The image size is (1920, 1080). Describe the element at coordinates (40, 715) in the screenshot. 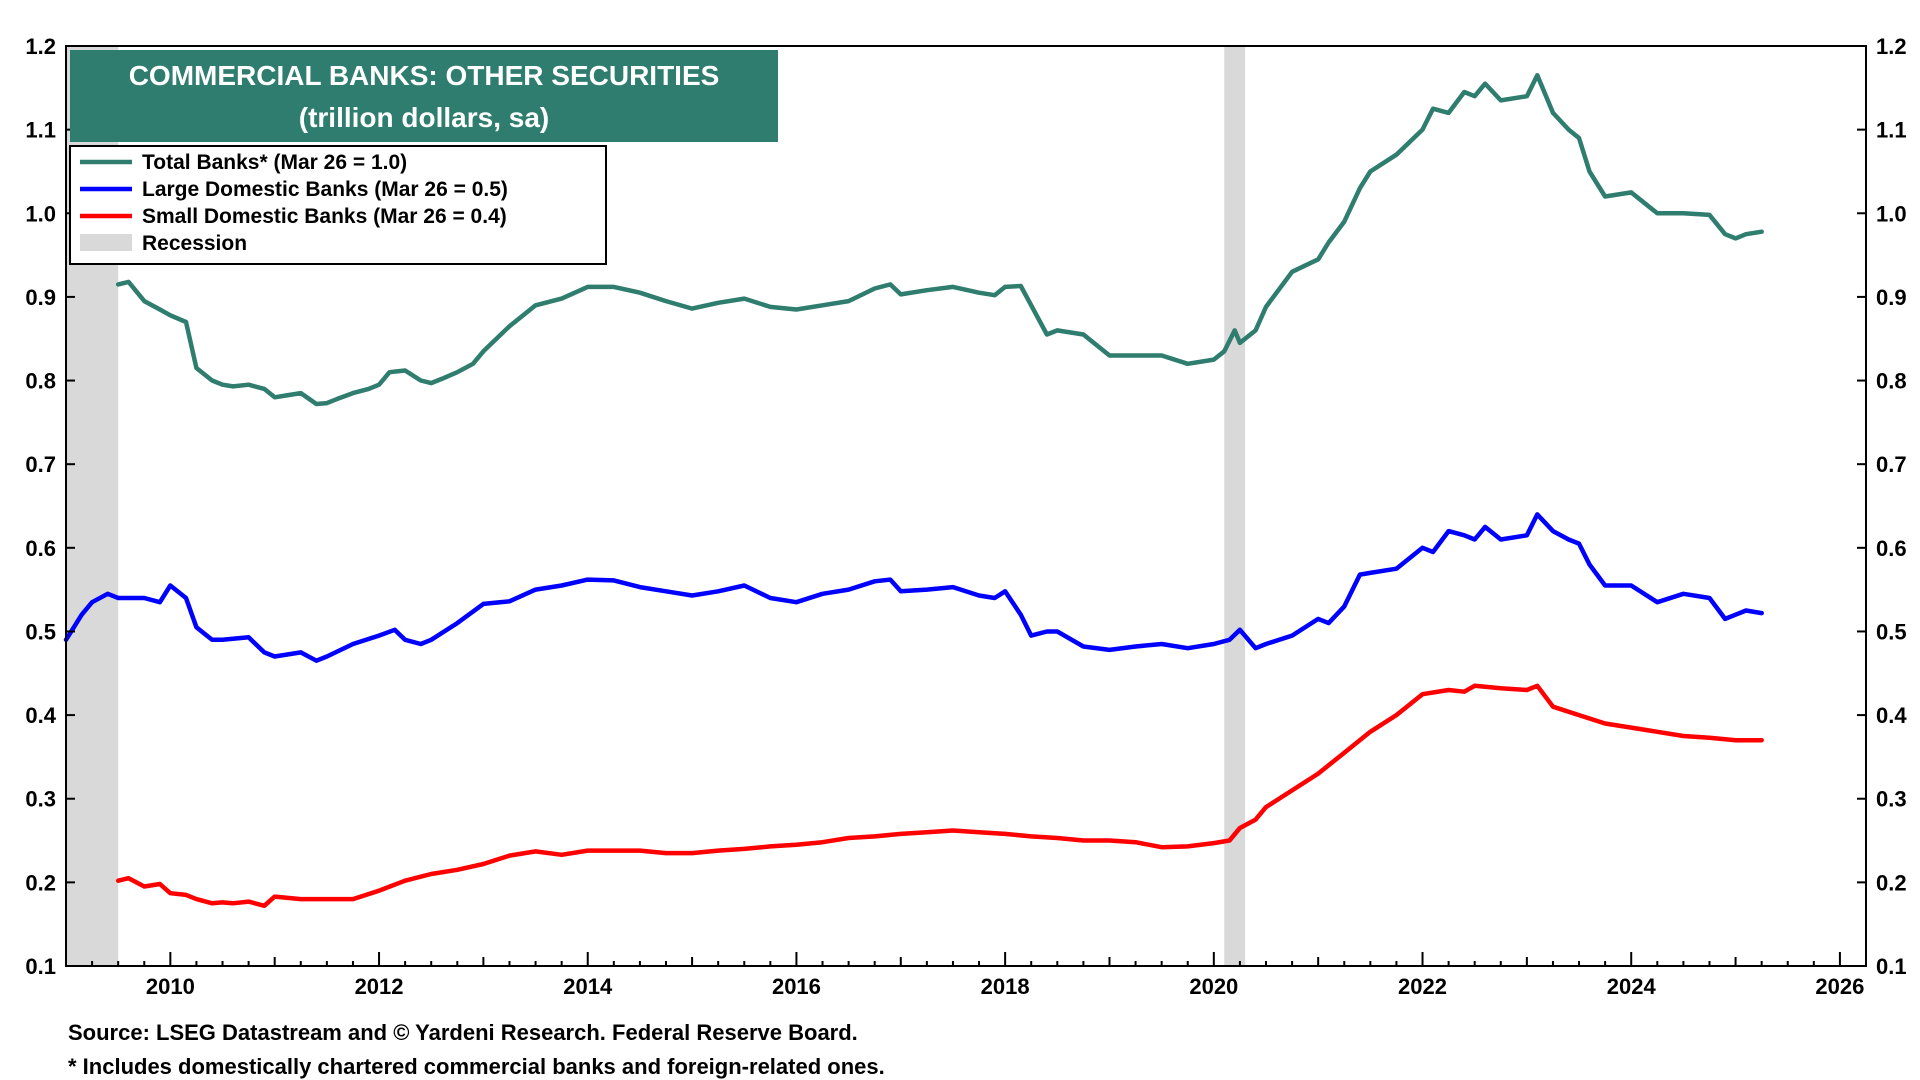

I see `y-tick-label-left: 0.4` at that location.